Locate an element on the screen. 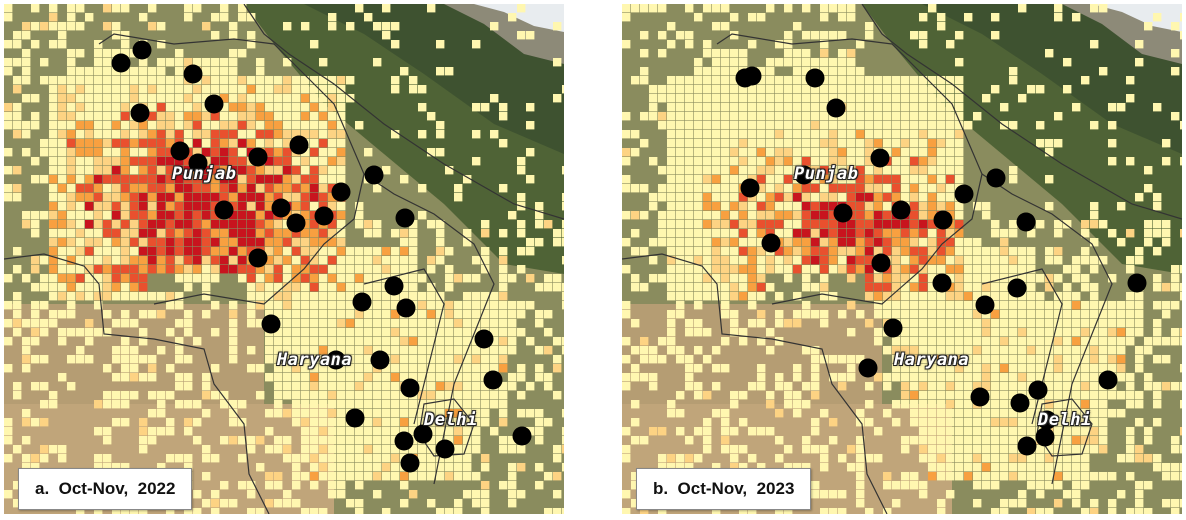  himalaya-forest is located at coordinates (1052, 79).